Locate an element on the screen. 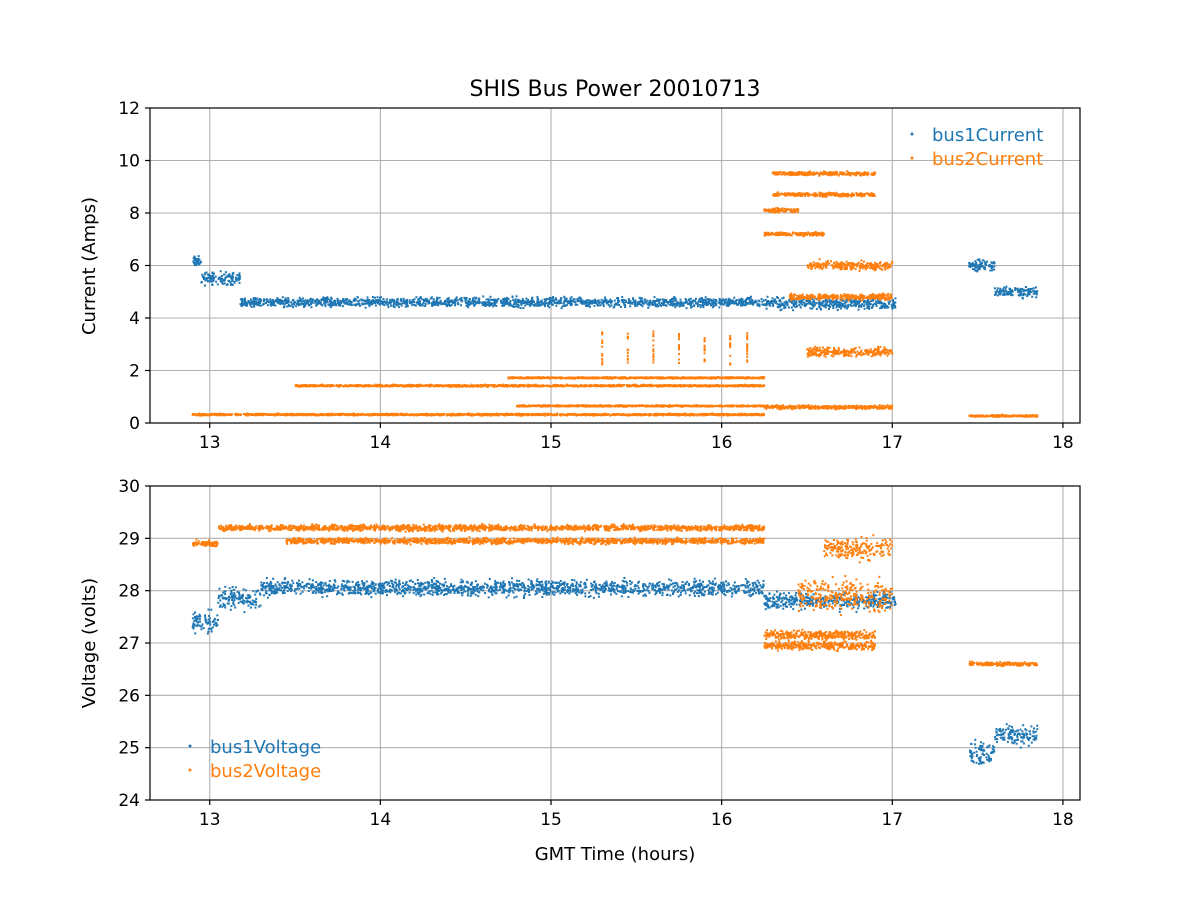  top-ylabel: Current (Amps) is located at coordinates (89, 266).